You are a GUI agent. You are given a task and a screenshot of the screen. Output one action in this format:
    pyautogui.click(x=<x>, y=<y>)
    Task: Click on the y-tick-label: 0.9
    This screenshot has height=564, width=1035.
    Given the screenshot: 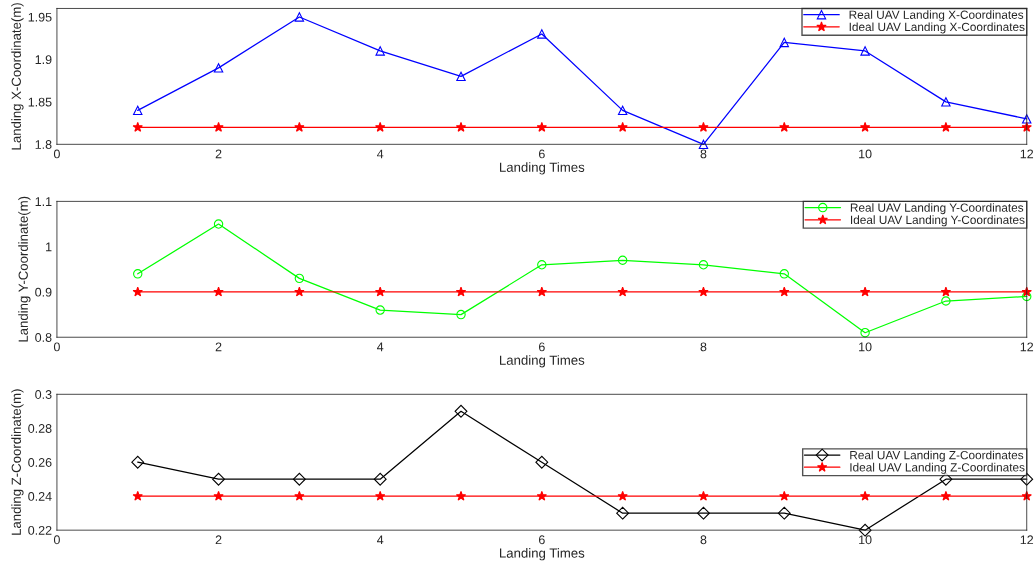 What is the action you would take?
    pyautogui.click(x=43, y=292)
    